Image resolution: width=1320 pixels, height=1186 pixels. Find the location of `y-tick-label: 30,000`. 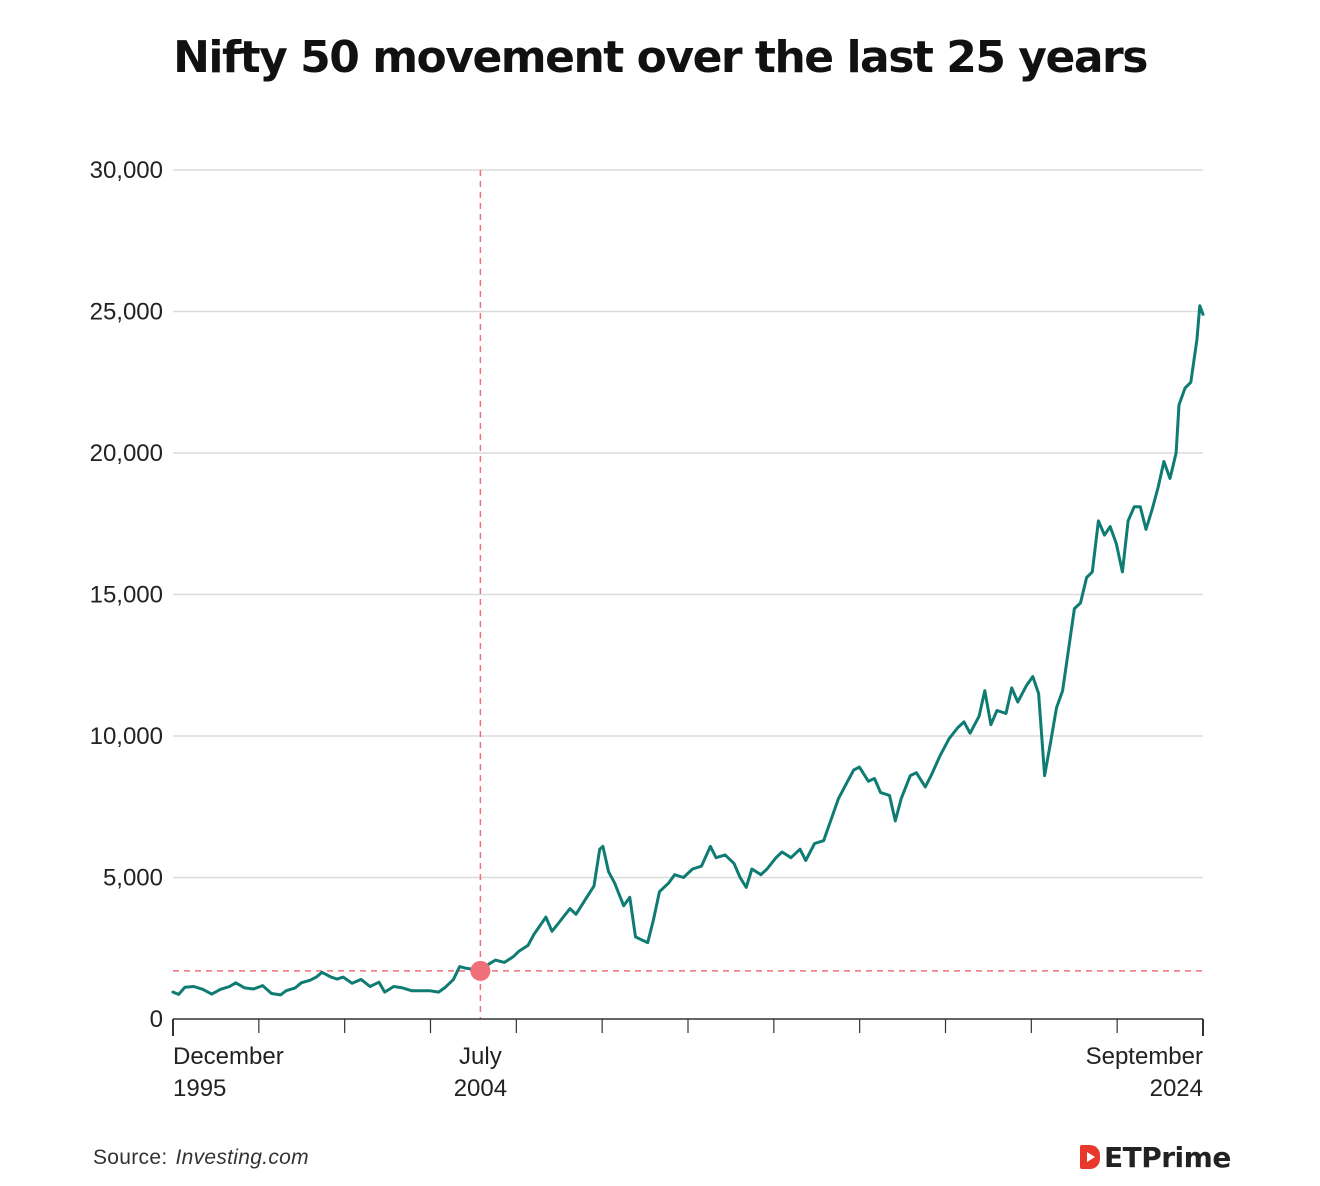

y-tick-label: 30,000 is located at coordinates (126, 170).